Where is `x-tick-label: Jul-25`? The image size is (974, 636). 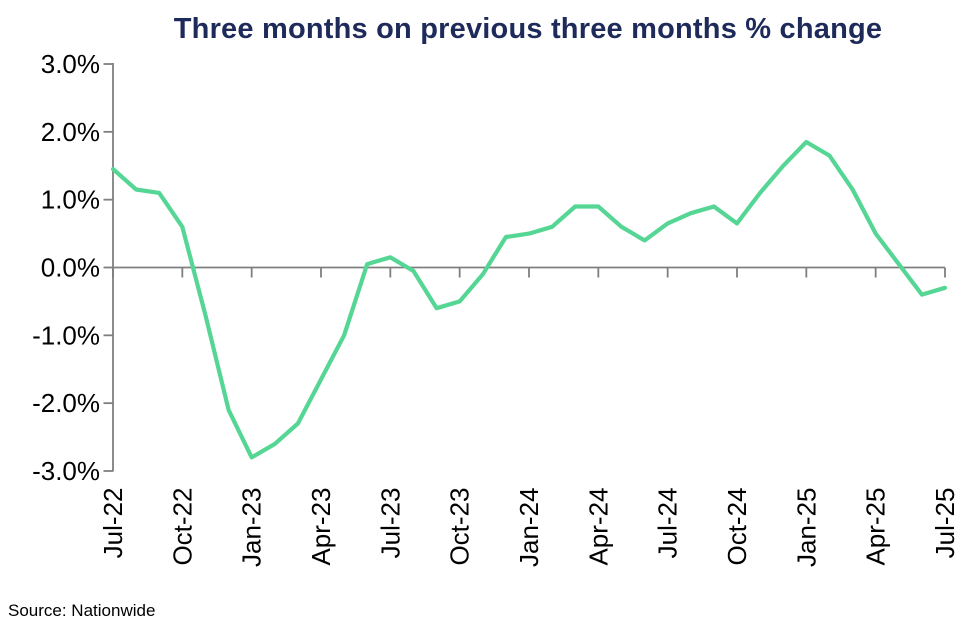
x-tick-label: Jul-25 is located at coordinates (945, 523).